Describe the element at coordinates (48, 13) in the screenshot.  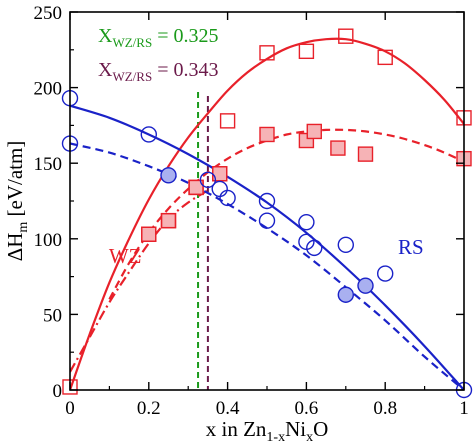
I see `y-tick-label-5: 250` at that location.